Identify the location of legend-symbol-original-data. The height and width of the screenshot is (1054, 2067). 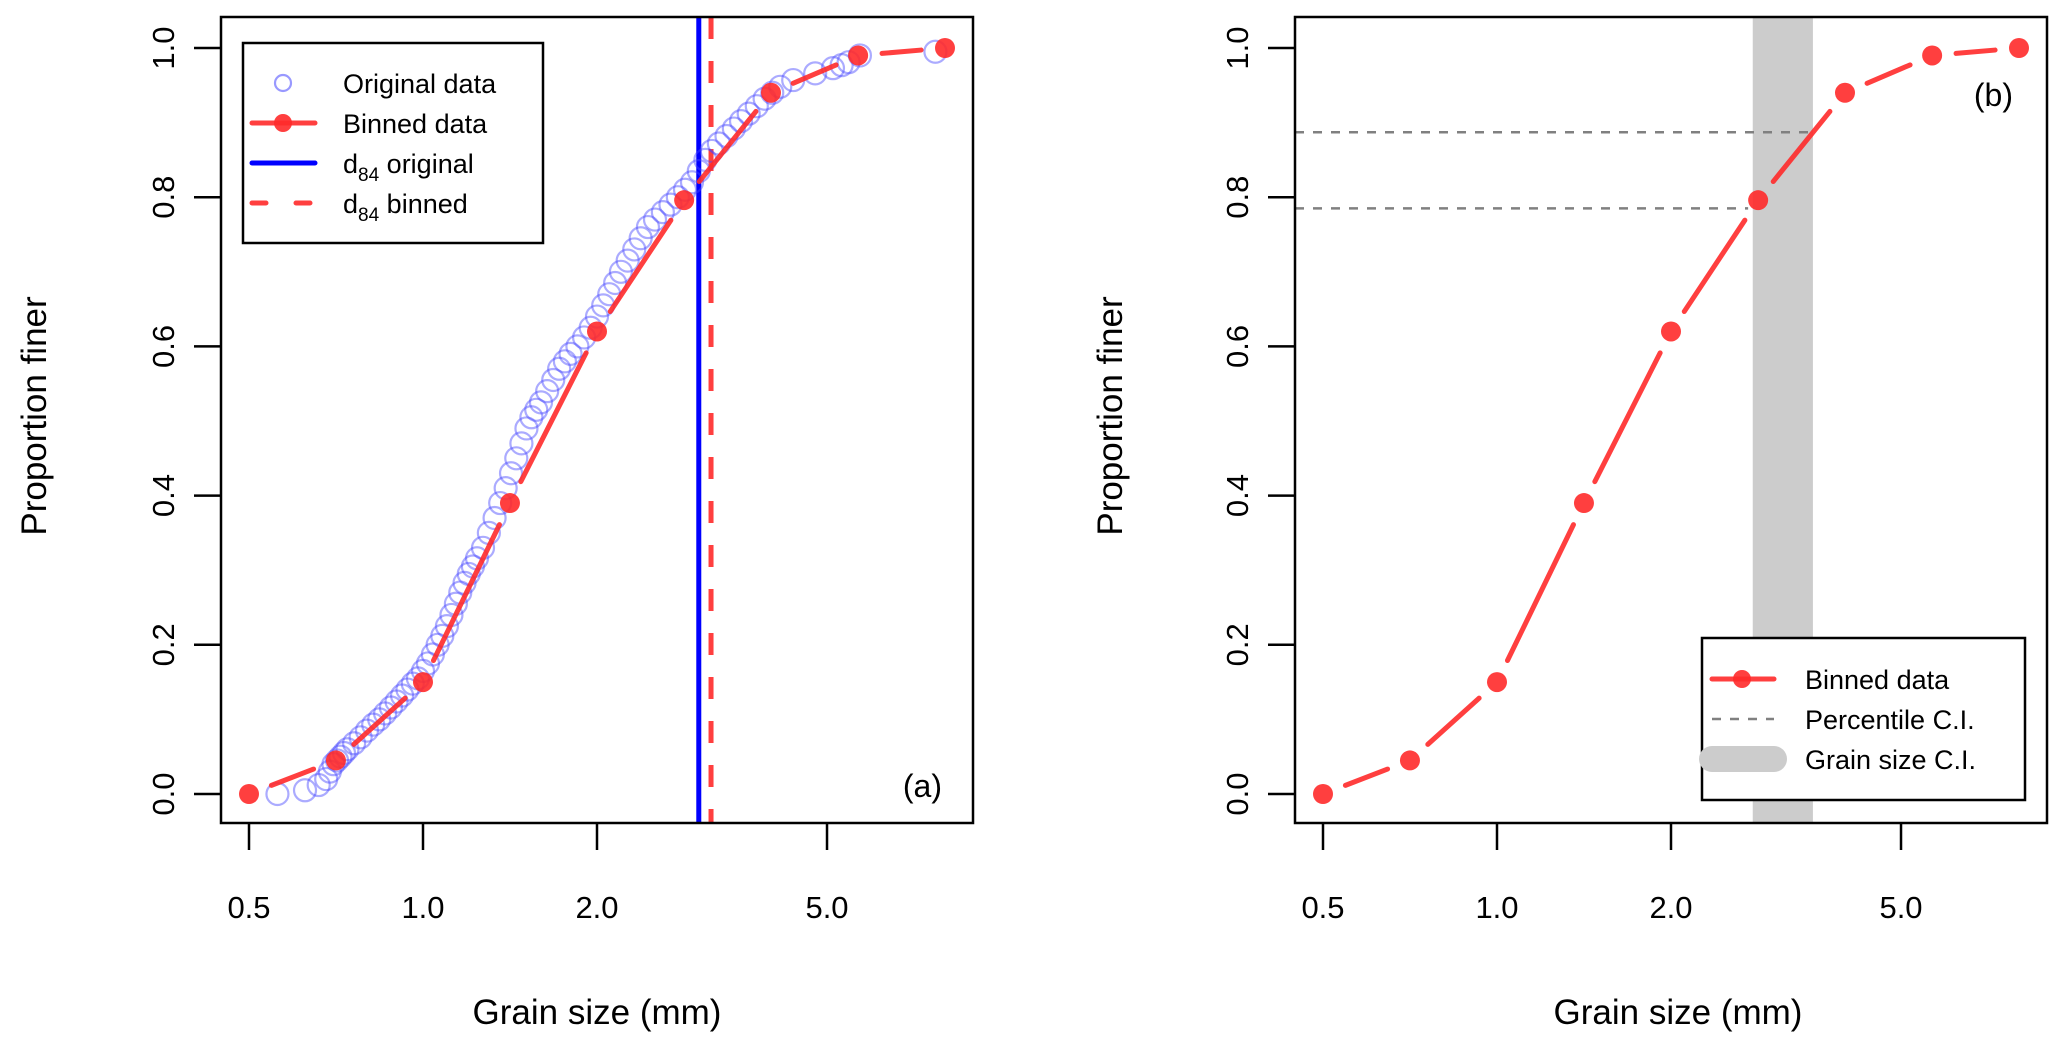
(283, 83).